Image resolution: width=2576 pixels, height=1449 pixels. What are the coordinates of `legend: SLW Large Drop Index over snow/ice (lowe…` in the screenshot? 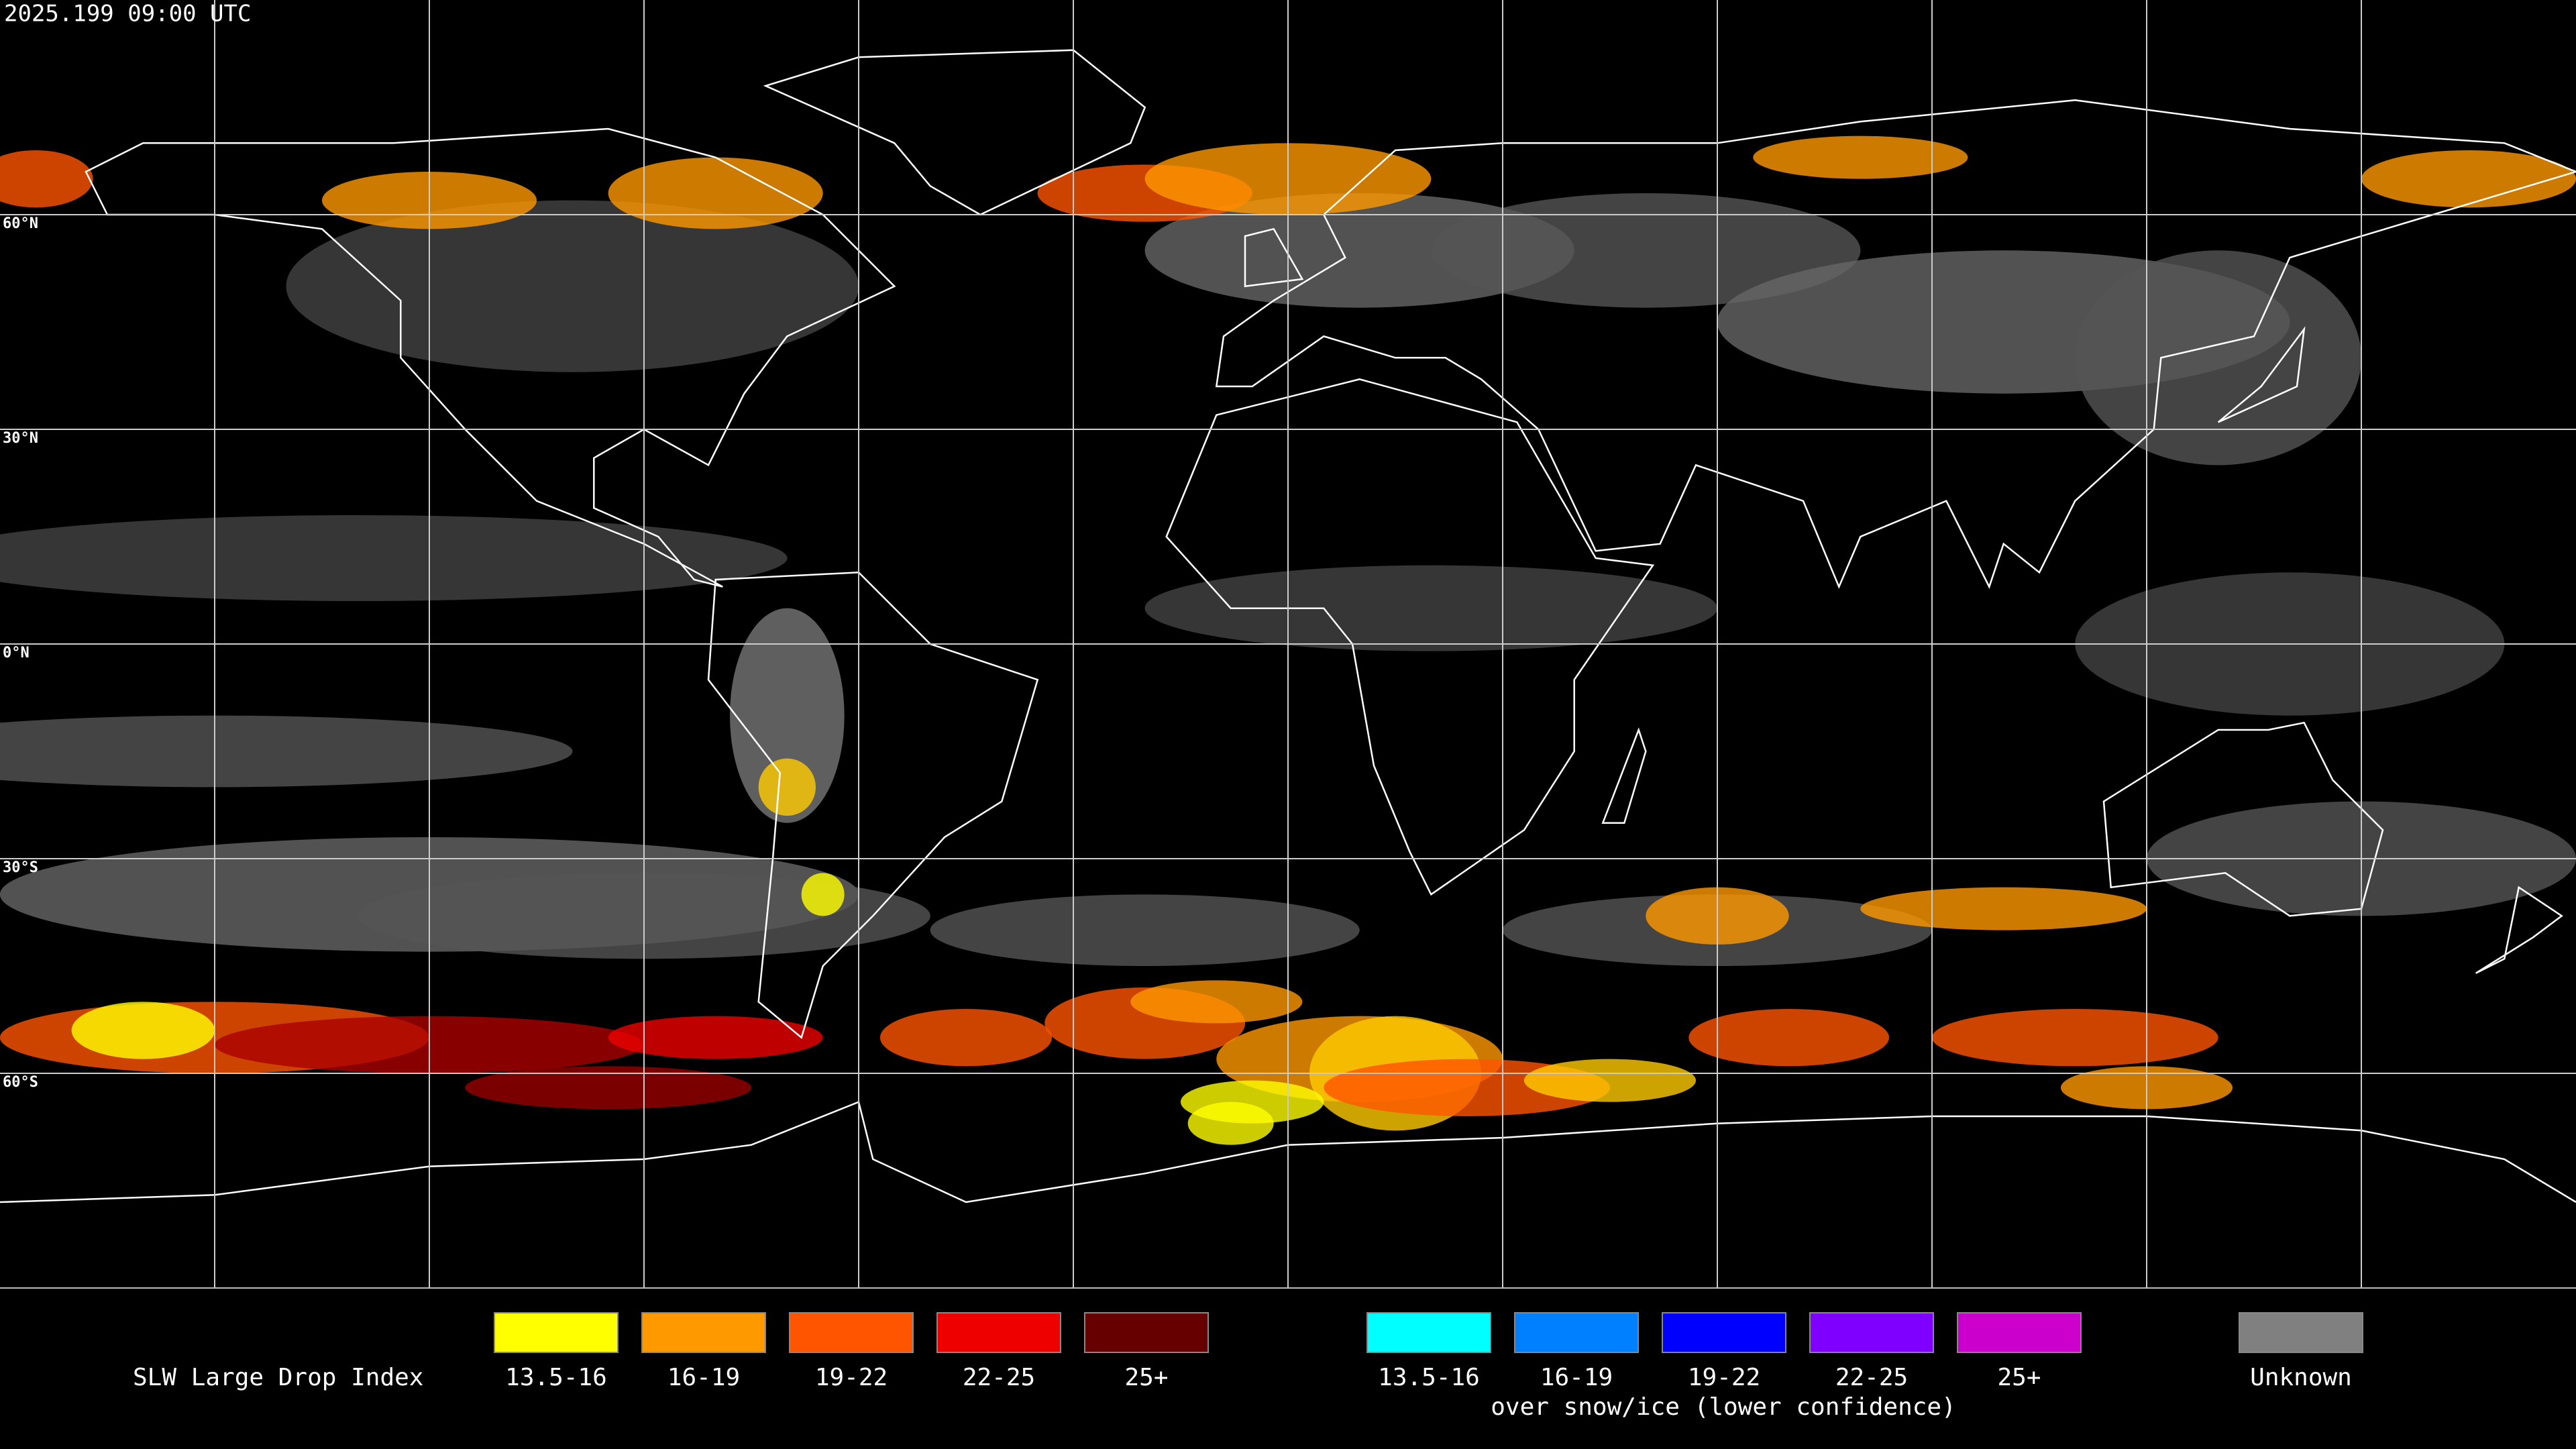 It's located at (1248, 1366).